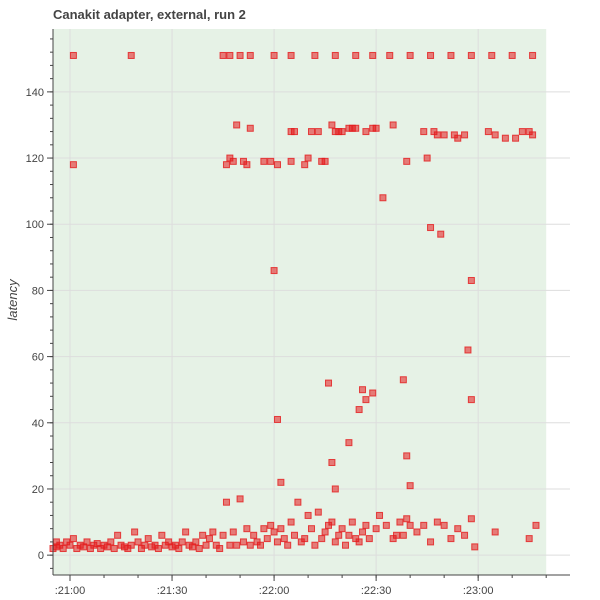 This screenshot has height=600, width=600. Describe the element at coordinates (274, 591) in the screenshot. I see `x-tick-label: :22:00` at that location.